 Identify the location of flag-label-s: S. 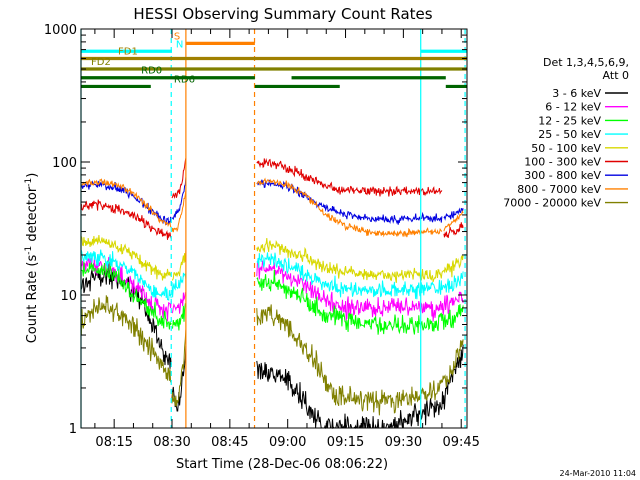
(177, 36).